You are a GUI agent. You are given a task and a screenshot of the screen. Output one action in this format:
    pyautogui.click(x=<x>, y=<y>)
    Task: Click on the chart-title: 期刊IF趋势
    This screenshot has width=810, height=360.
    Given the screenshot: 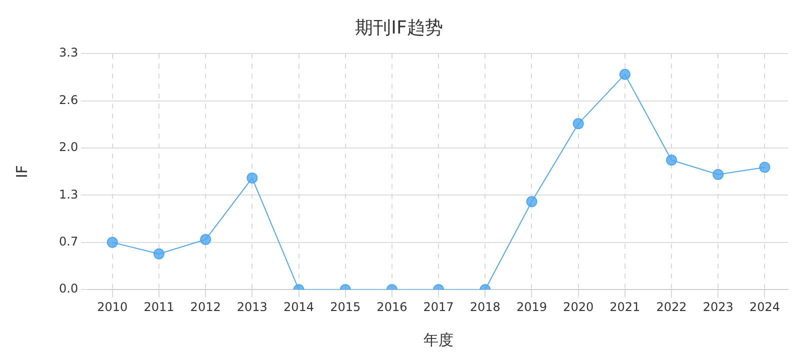 What is the action you would take?
    pyautogui.click(x=399, y=27)
    